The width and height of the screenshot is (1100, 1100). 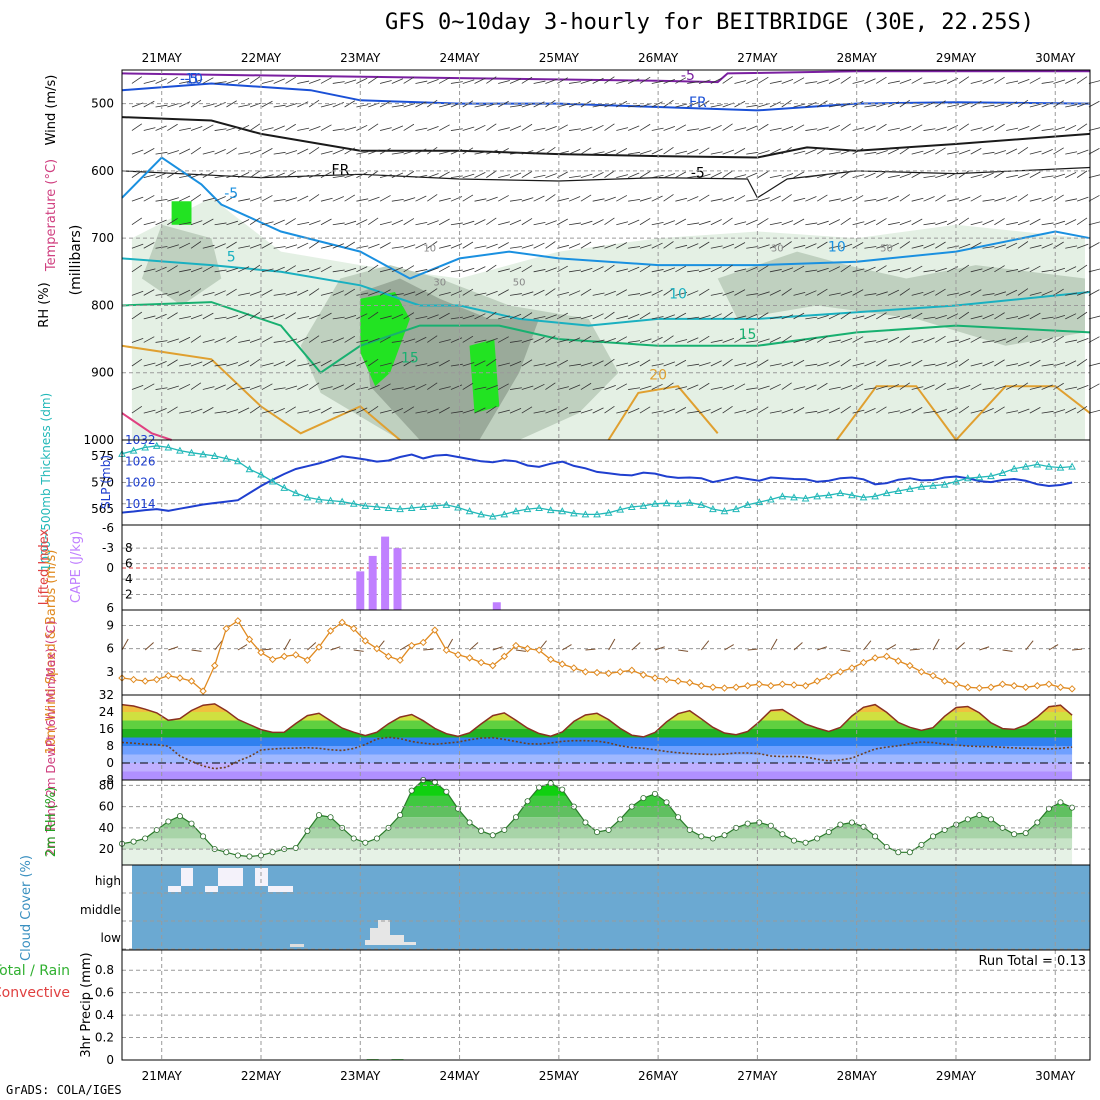 I want to click on cloud-low-bar, so click(x=297, y=945).